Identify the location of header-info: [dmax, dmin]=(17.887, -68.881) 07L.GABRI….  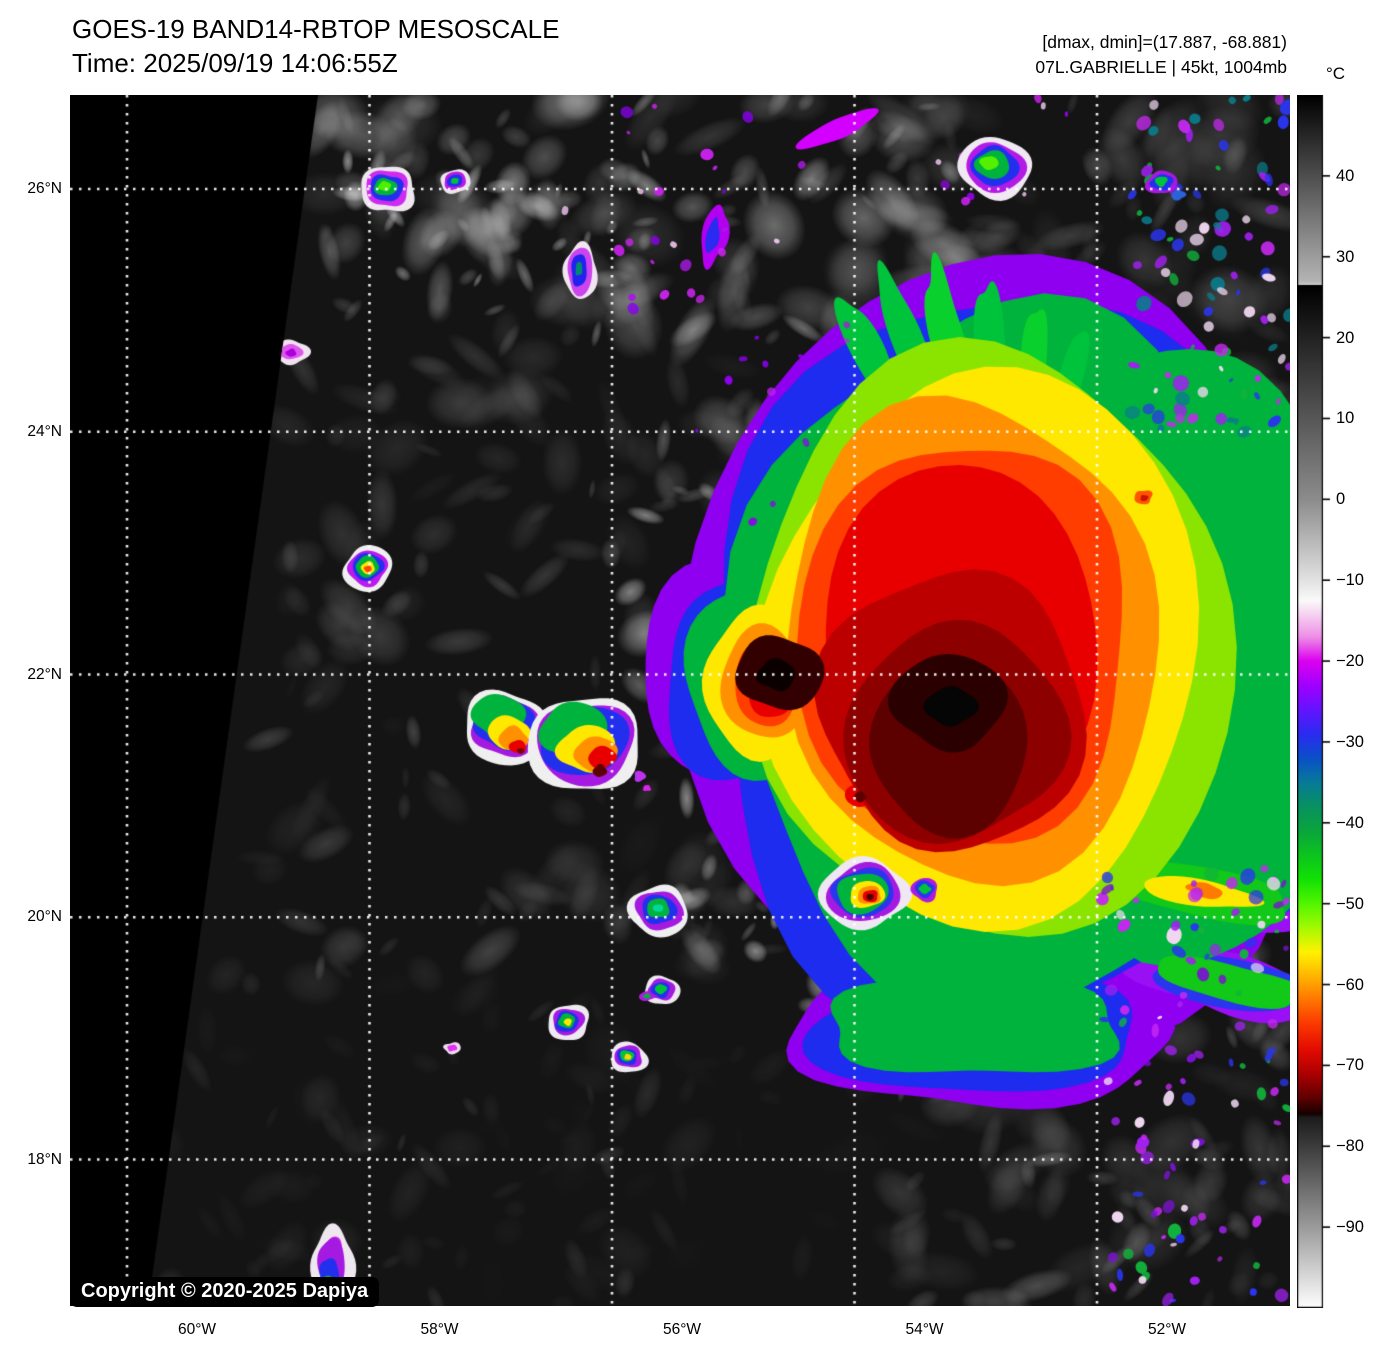
(1161, 54).